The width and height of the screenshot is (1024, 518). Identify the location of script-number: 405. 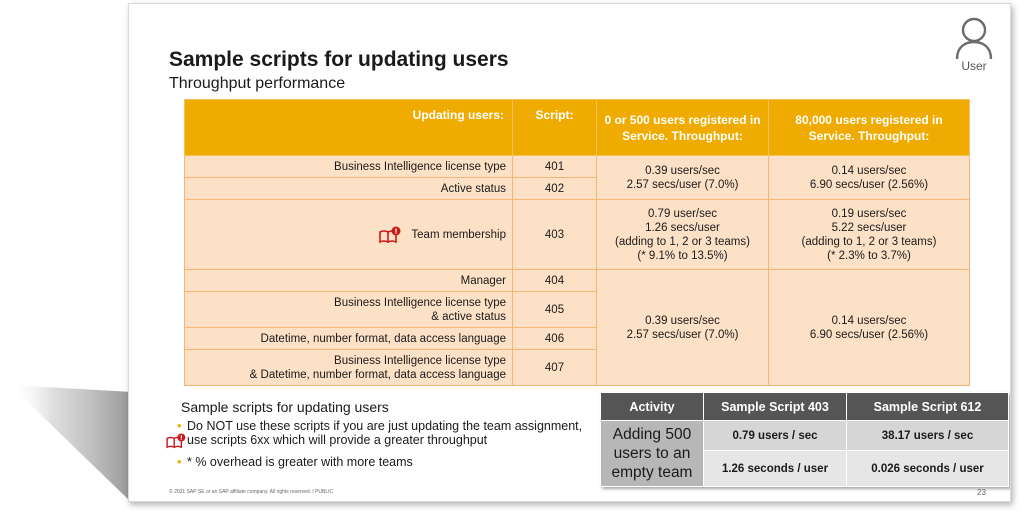
(554, 309).